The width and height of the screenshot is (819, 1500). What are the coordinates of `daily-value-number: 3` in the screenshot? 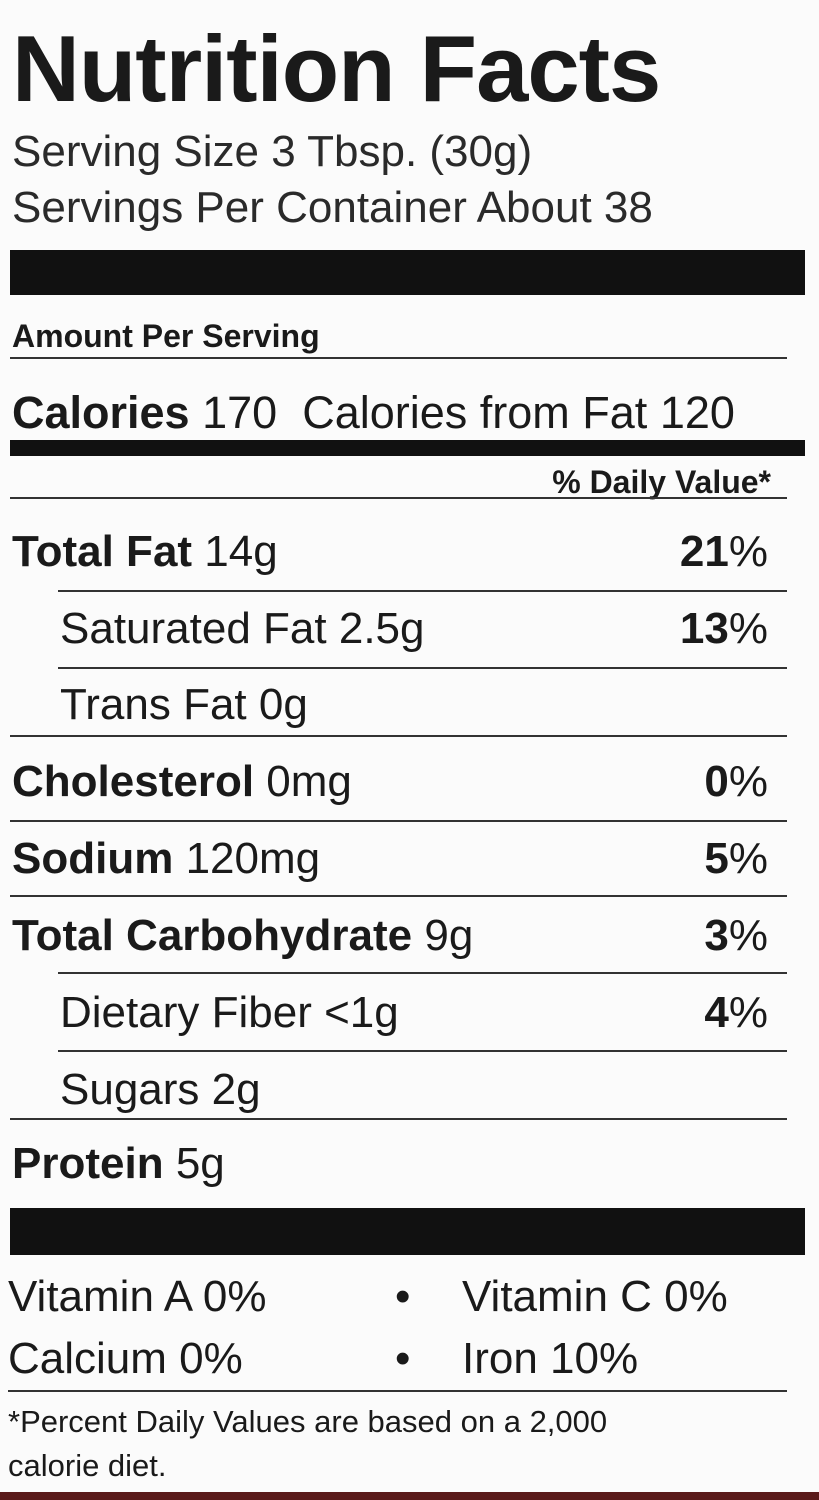 It's located at (716, 935).